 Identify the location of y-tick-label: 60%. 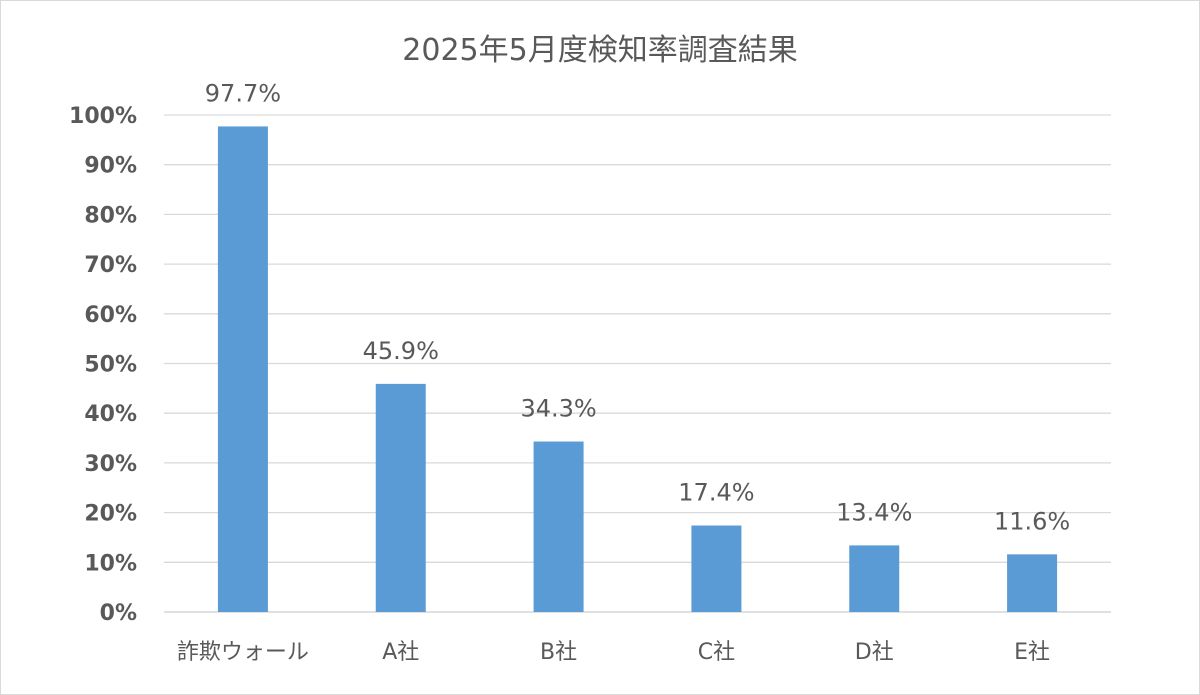
(110, 315).